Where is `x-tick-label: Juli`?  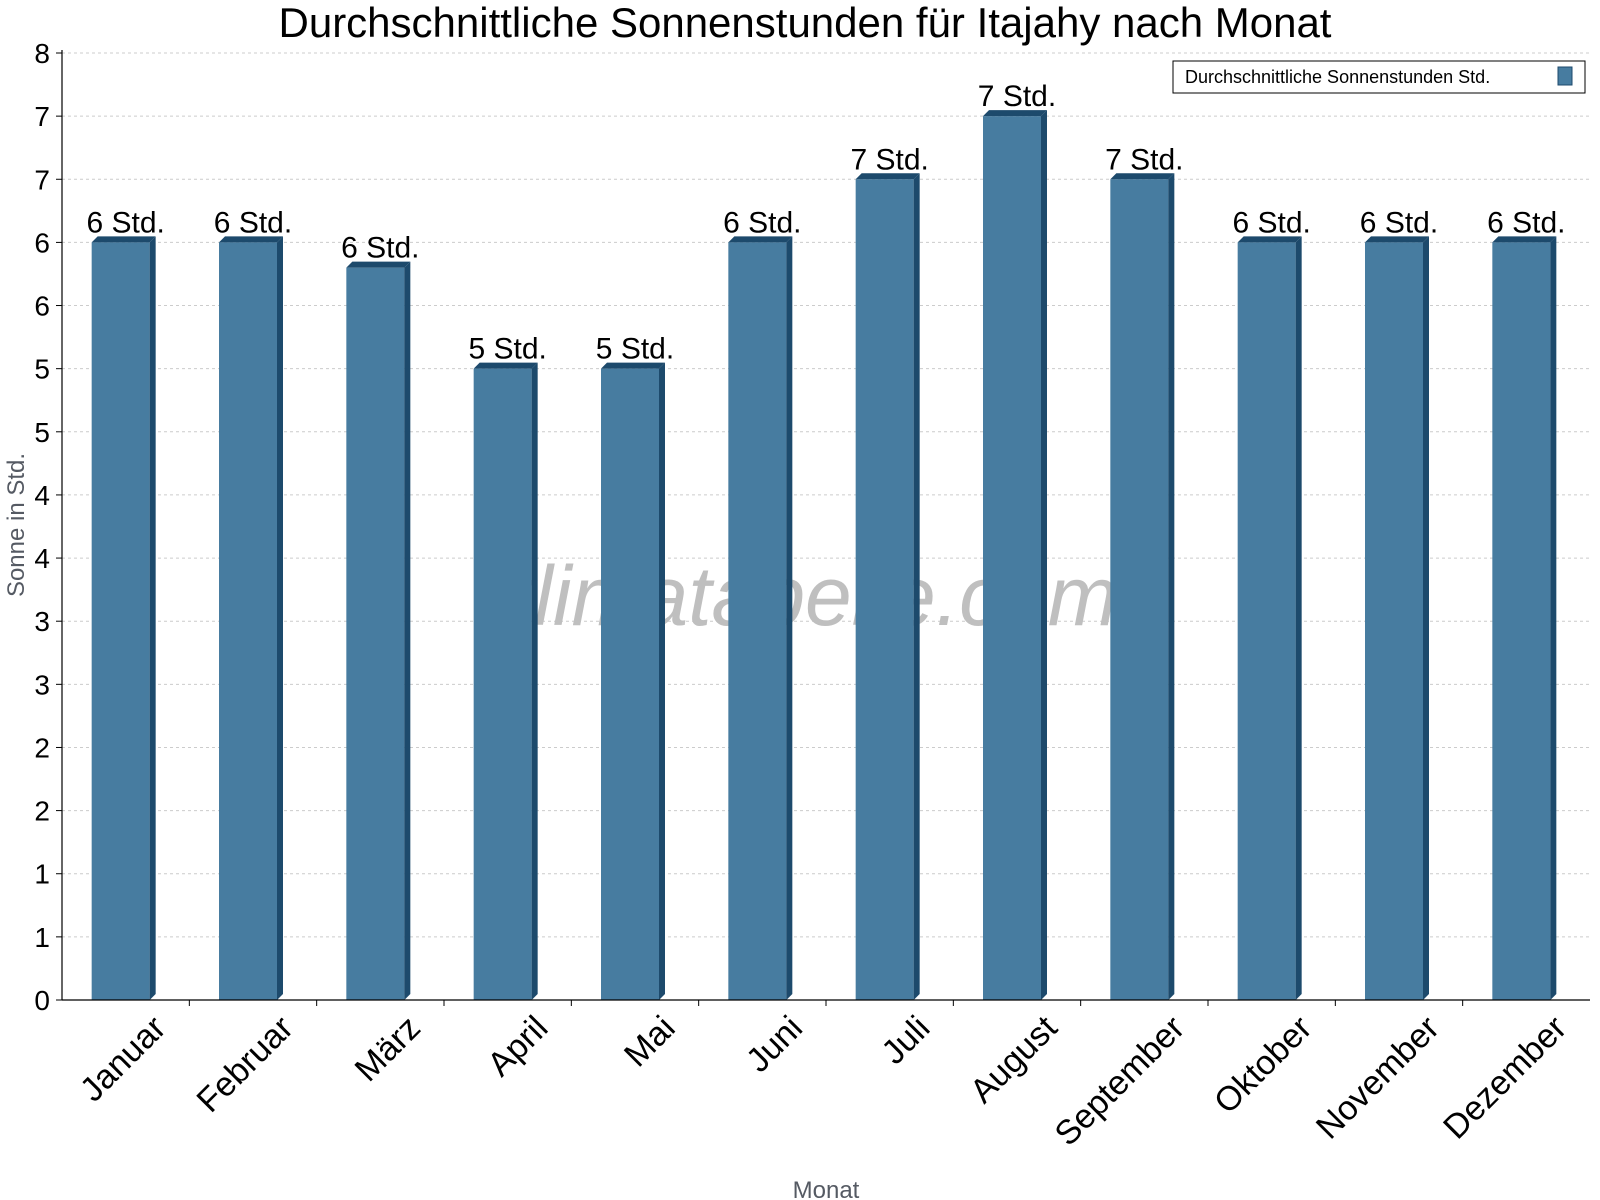
x-tick-label: Juli is located at coordinates (905, 1040).